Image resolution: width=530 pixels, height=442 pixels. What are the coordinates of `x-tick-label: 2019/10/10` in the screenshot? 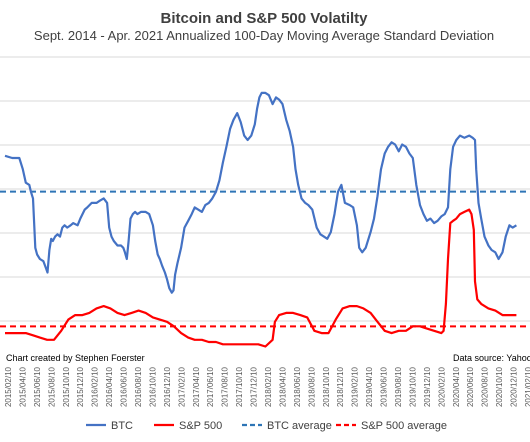 It's located at (412, 386).